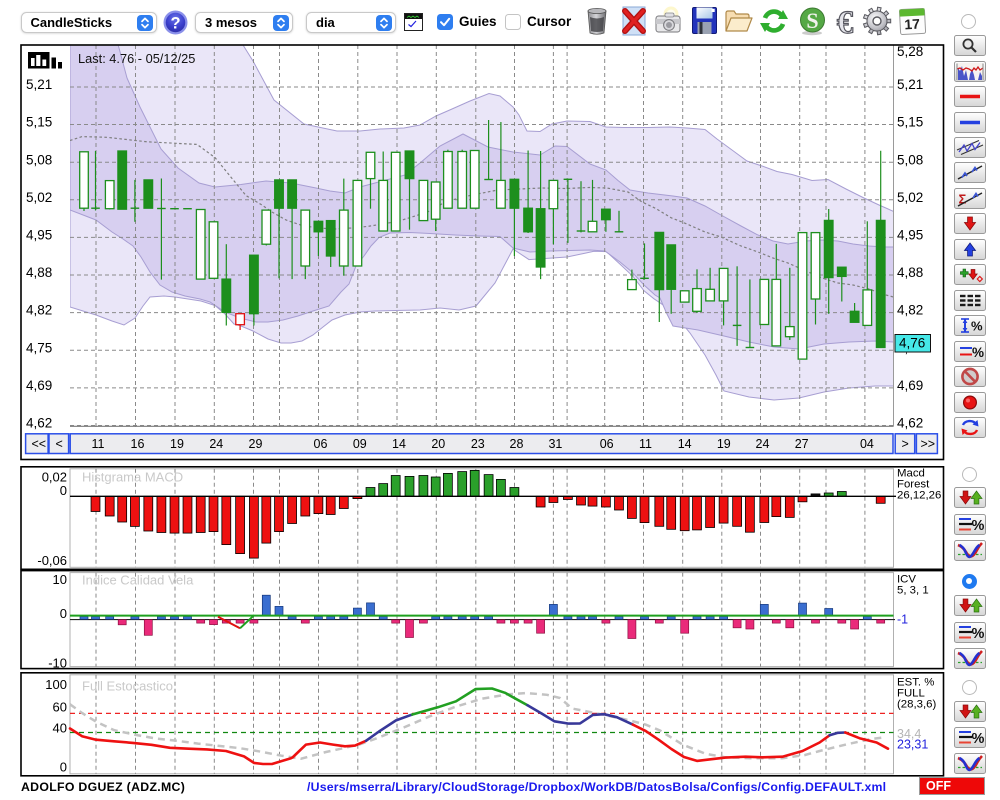 The width and height of the screenshot is (1000, 800). I want to click on svg-text: 26,12,26, so click(919, 496).